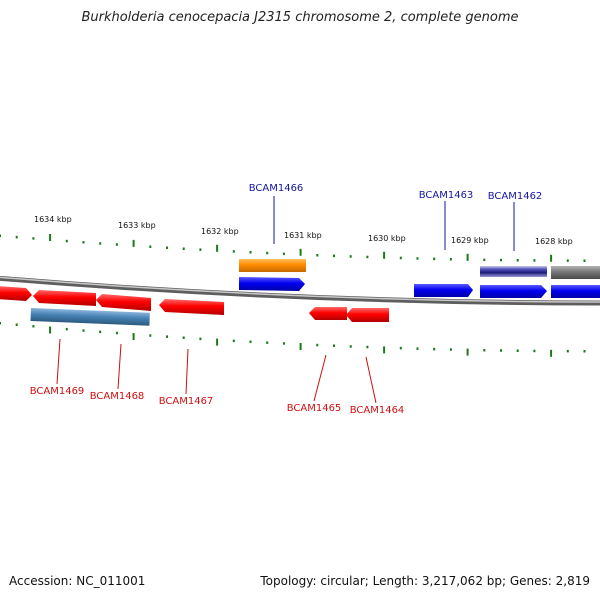 The height and width of the screenshot is (600, 600). Describe the element at coordinates (371, 380) in the screenshot. I see `leader-bcam1464` at that location.